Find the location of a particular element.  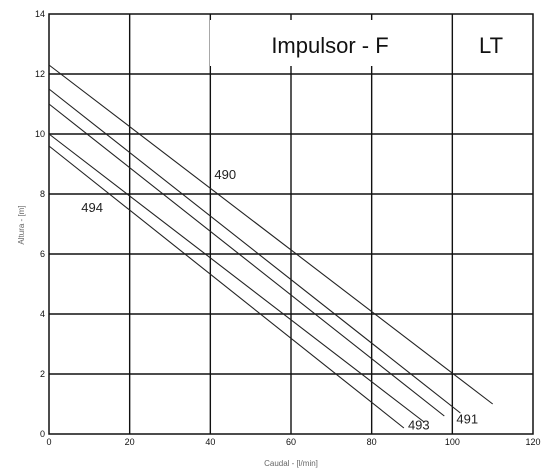

title-box is located at coordinates (330, 43).